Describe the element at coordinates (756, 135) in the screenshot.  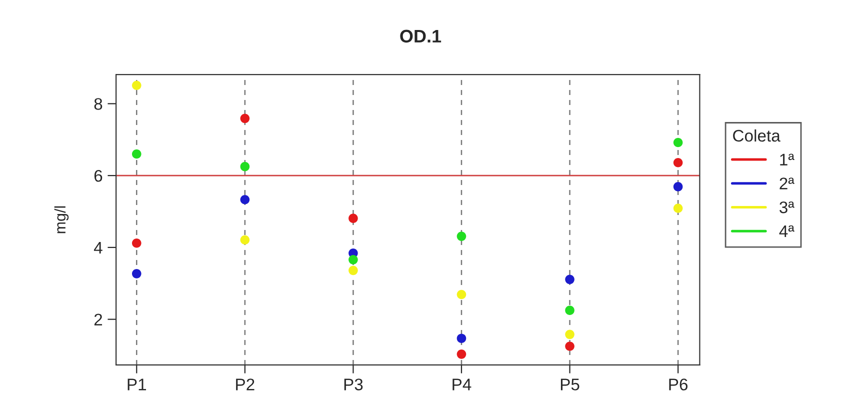
I see `legend-title: Coleta` at that location.